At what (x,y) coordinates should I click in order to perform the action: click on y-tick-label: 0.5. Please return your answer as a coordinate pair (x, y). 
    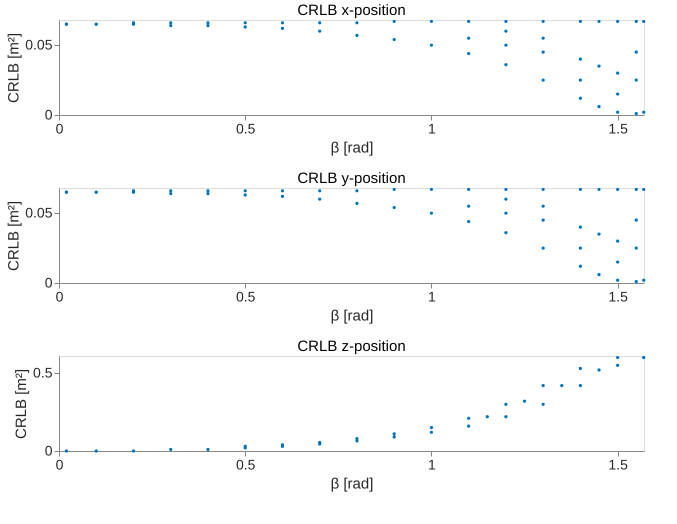
    Looking at the image, I should click on (43, 372).